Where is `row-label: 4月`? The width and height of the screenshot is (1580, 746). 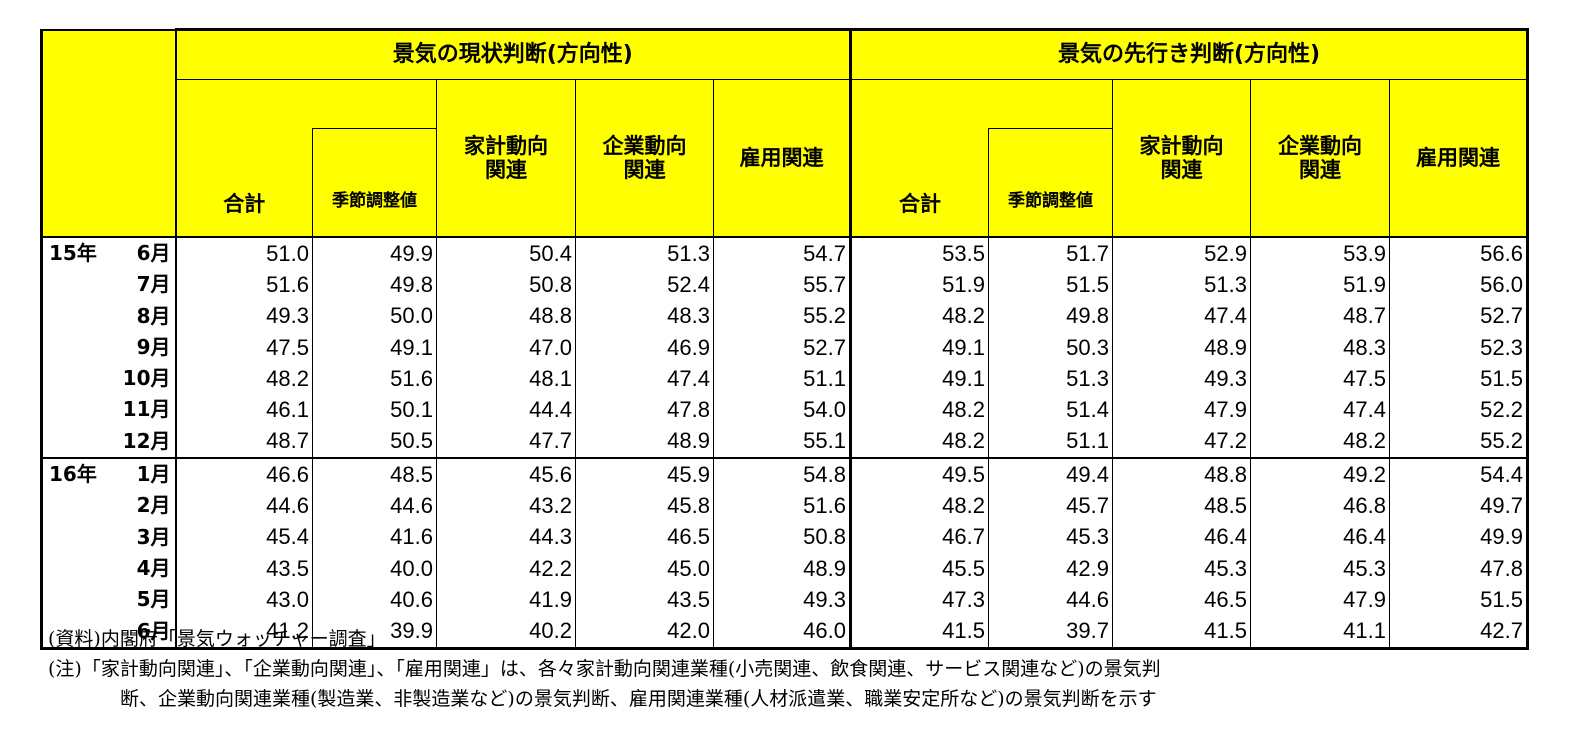 row-label: 4月 is located at coordinates (108, 568).